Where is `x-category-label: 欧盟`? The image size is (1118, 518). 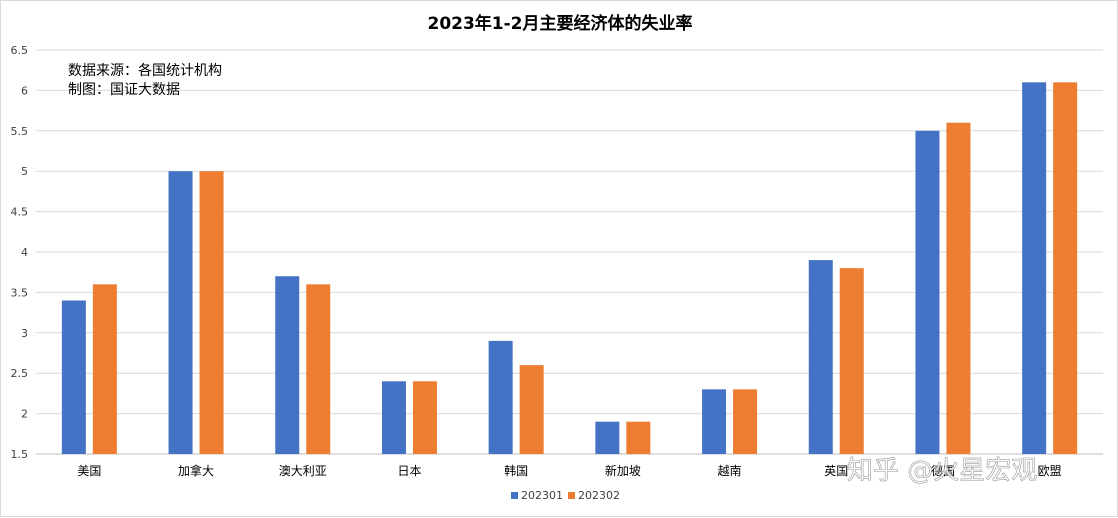
x-category-label: 欧盟 is located at coordinates (1050, 471).